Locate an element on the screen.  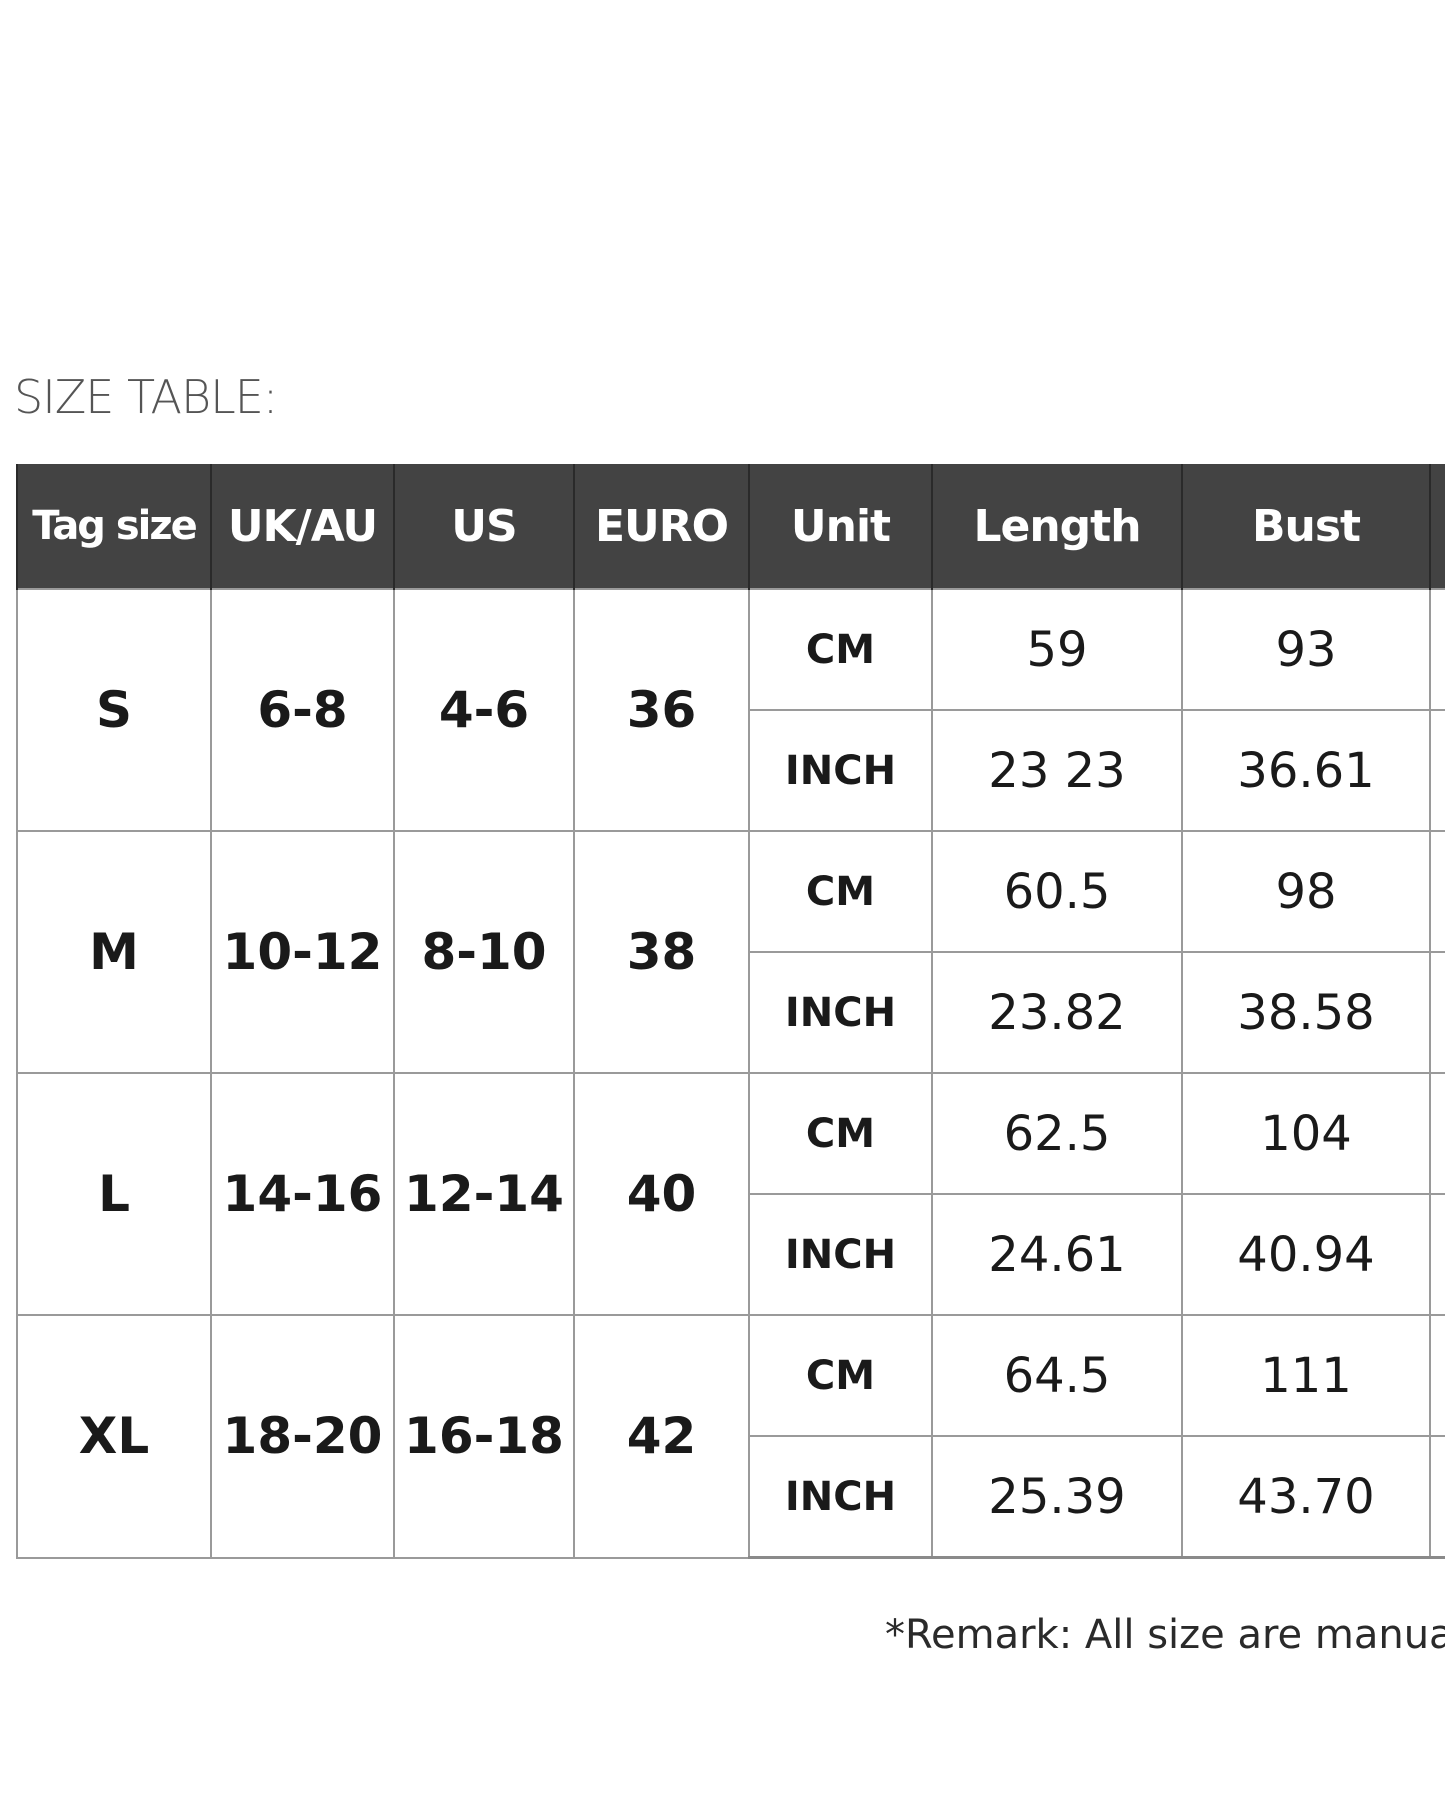
column-header: EURO is located at coordinates (661, 526).